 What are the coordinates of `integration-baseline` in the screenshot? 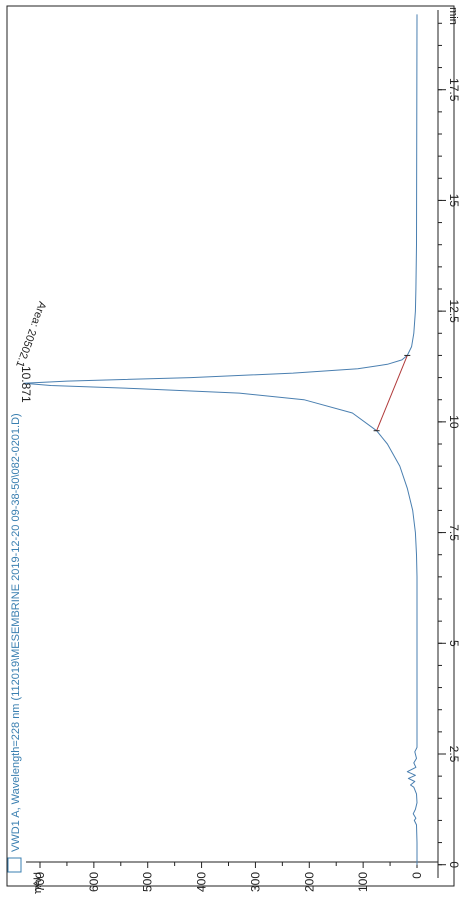 It's located at (392, 393).